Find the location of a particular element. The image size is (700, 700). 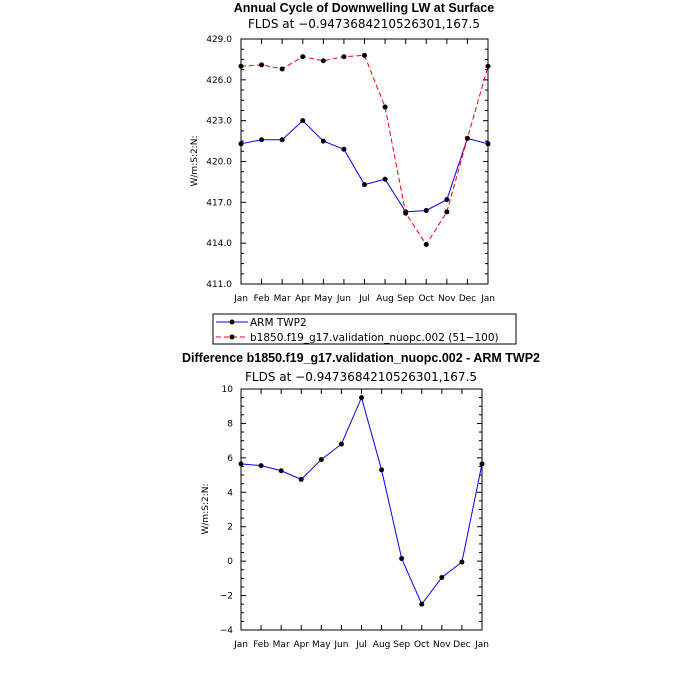

chart2-plot-frame is located at coordinates (361, 509).